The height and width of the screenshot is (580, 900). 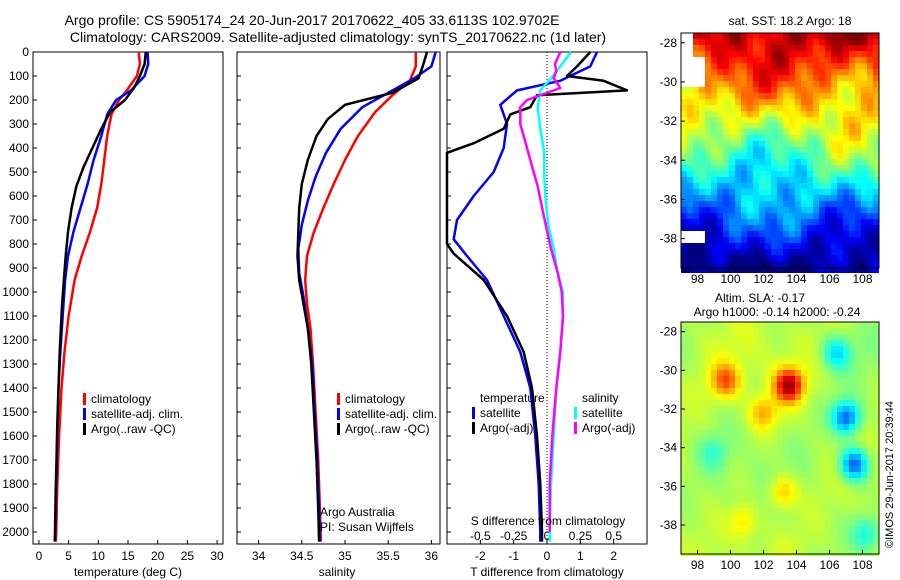 I want to click on map-y-tick-label: -32, so click(x=669, y=409).